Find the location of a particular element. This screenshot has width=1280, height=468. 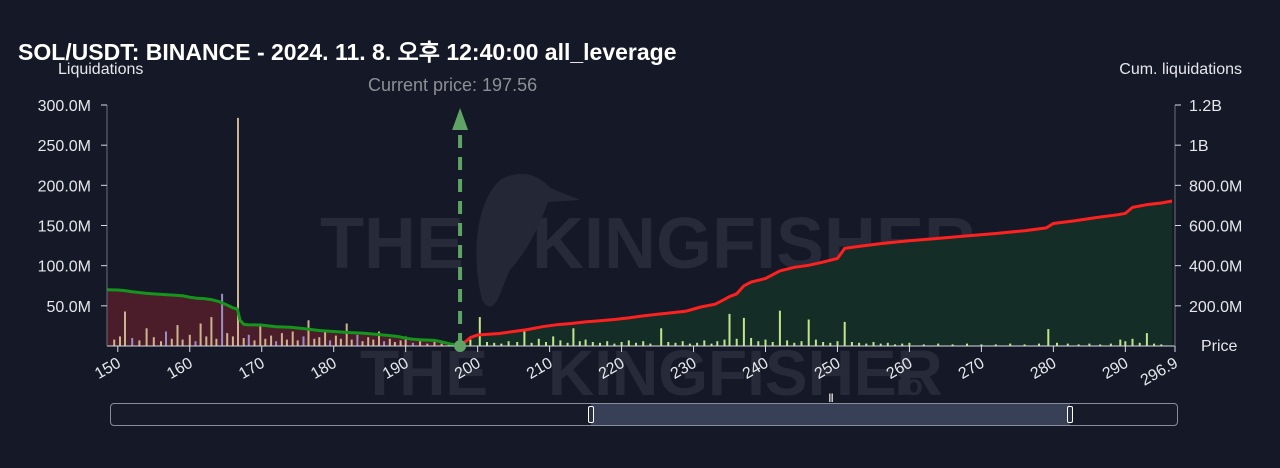

right-axis-title: Cum. liquidations is located at coordinates (1180, 69).